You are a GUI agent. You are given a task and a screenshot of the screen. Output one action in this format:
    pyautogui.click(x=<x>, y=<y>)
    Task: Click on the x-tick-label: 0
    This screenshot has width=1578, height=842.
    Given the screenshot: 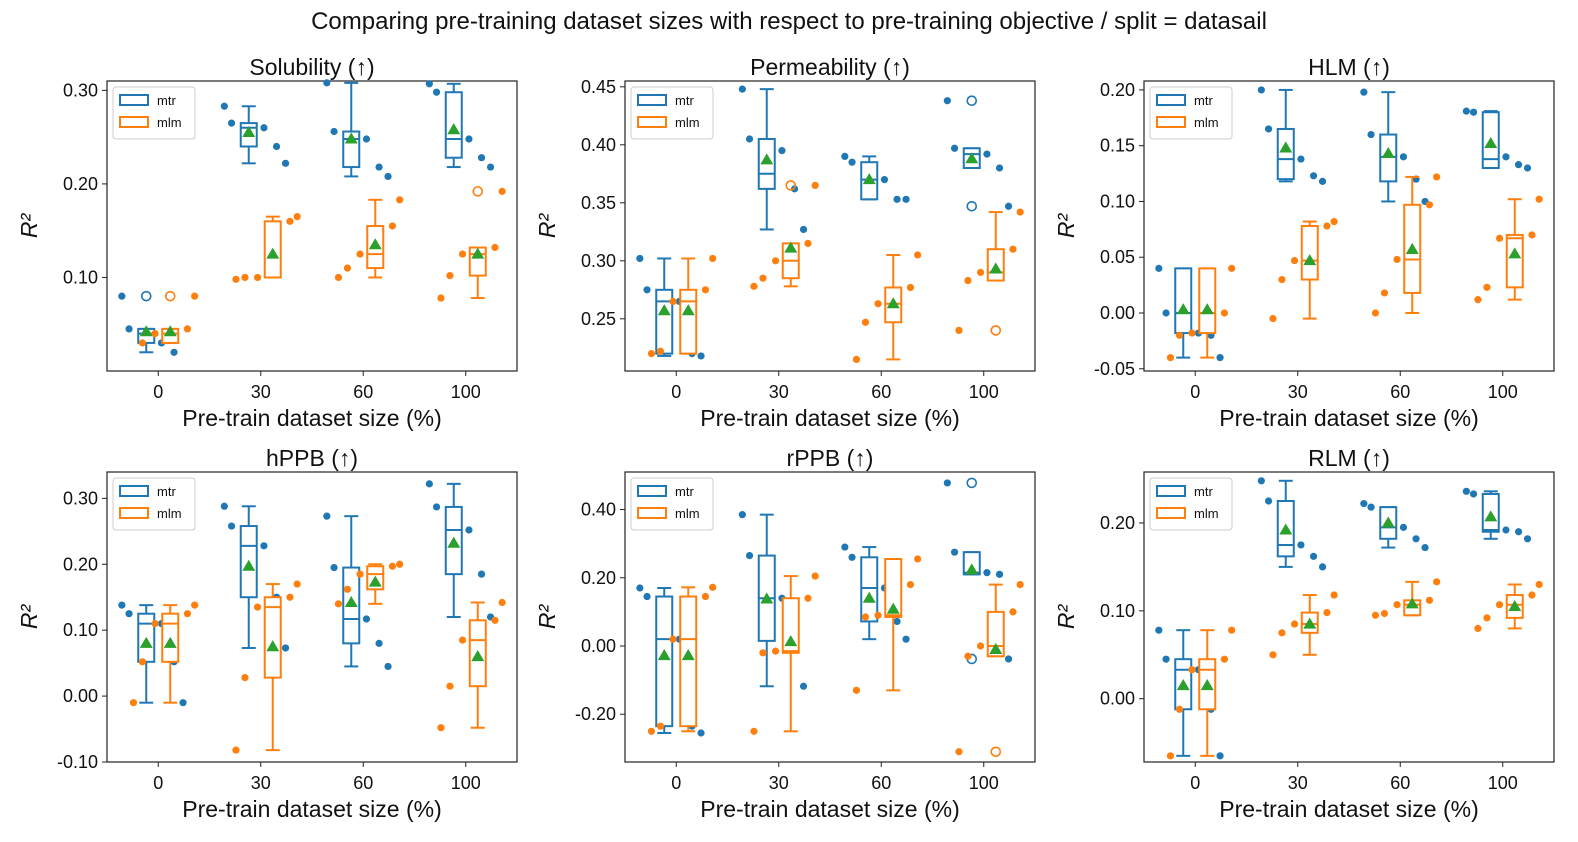 What is the action you would take?
    pyautogui.click(x=1195, y=783)
    